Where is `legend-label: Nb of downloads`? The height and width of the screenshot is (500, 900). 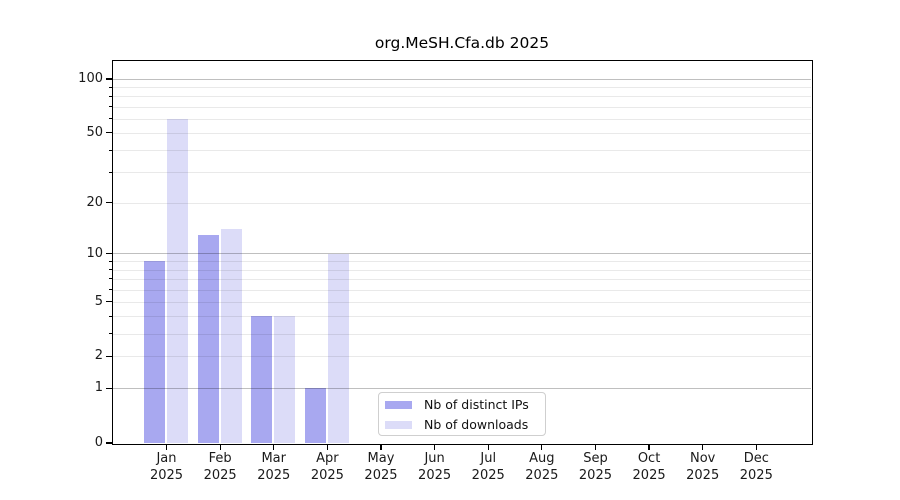
legend-label: Nb of downloads is located at coordinates (476, 424).